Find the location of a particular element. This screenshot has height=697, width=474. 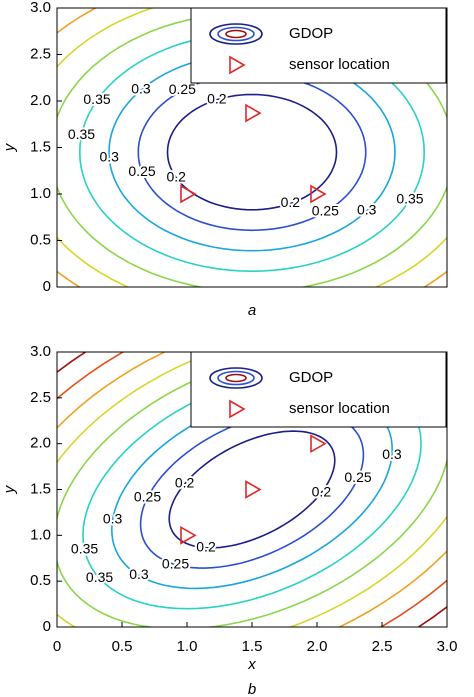

panel-caption: a is located at coordinates (252, 310).